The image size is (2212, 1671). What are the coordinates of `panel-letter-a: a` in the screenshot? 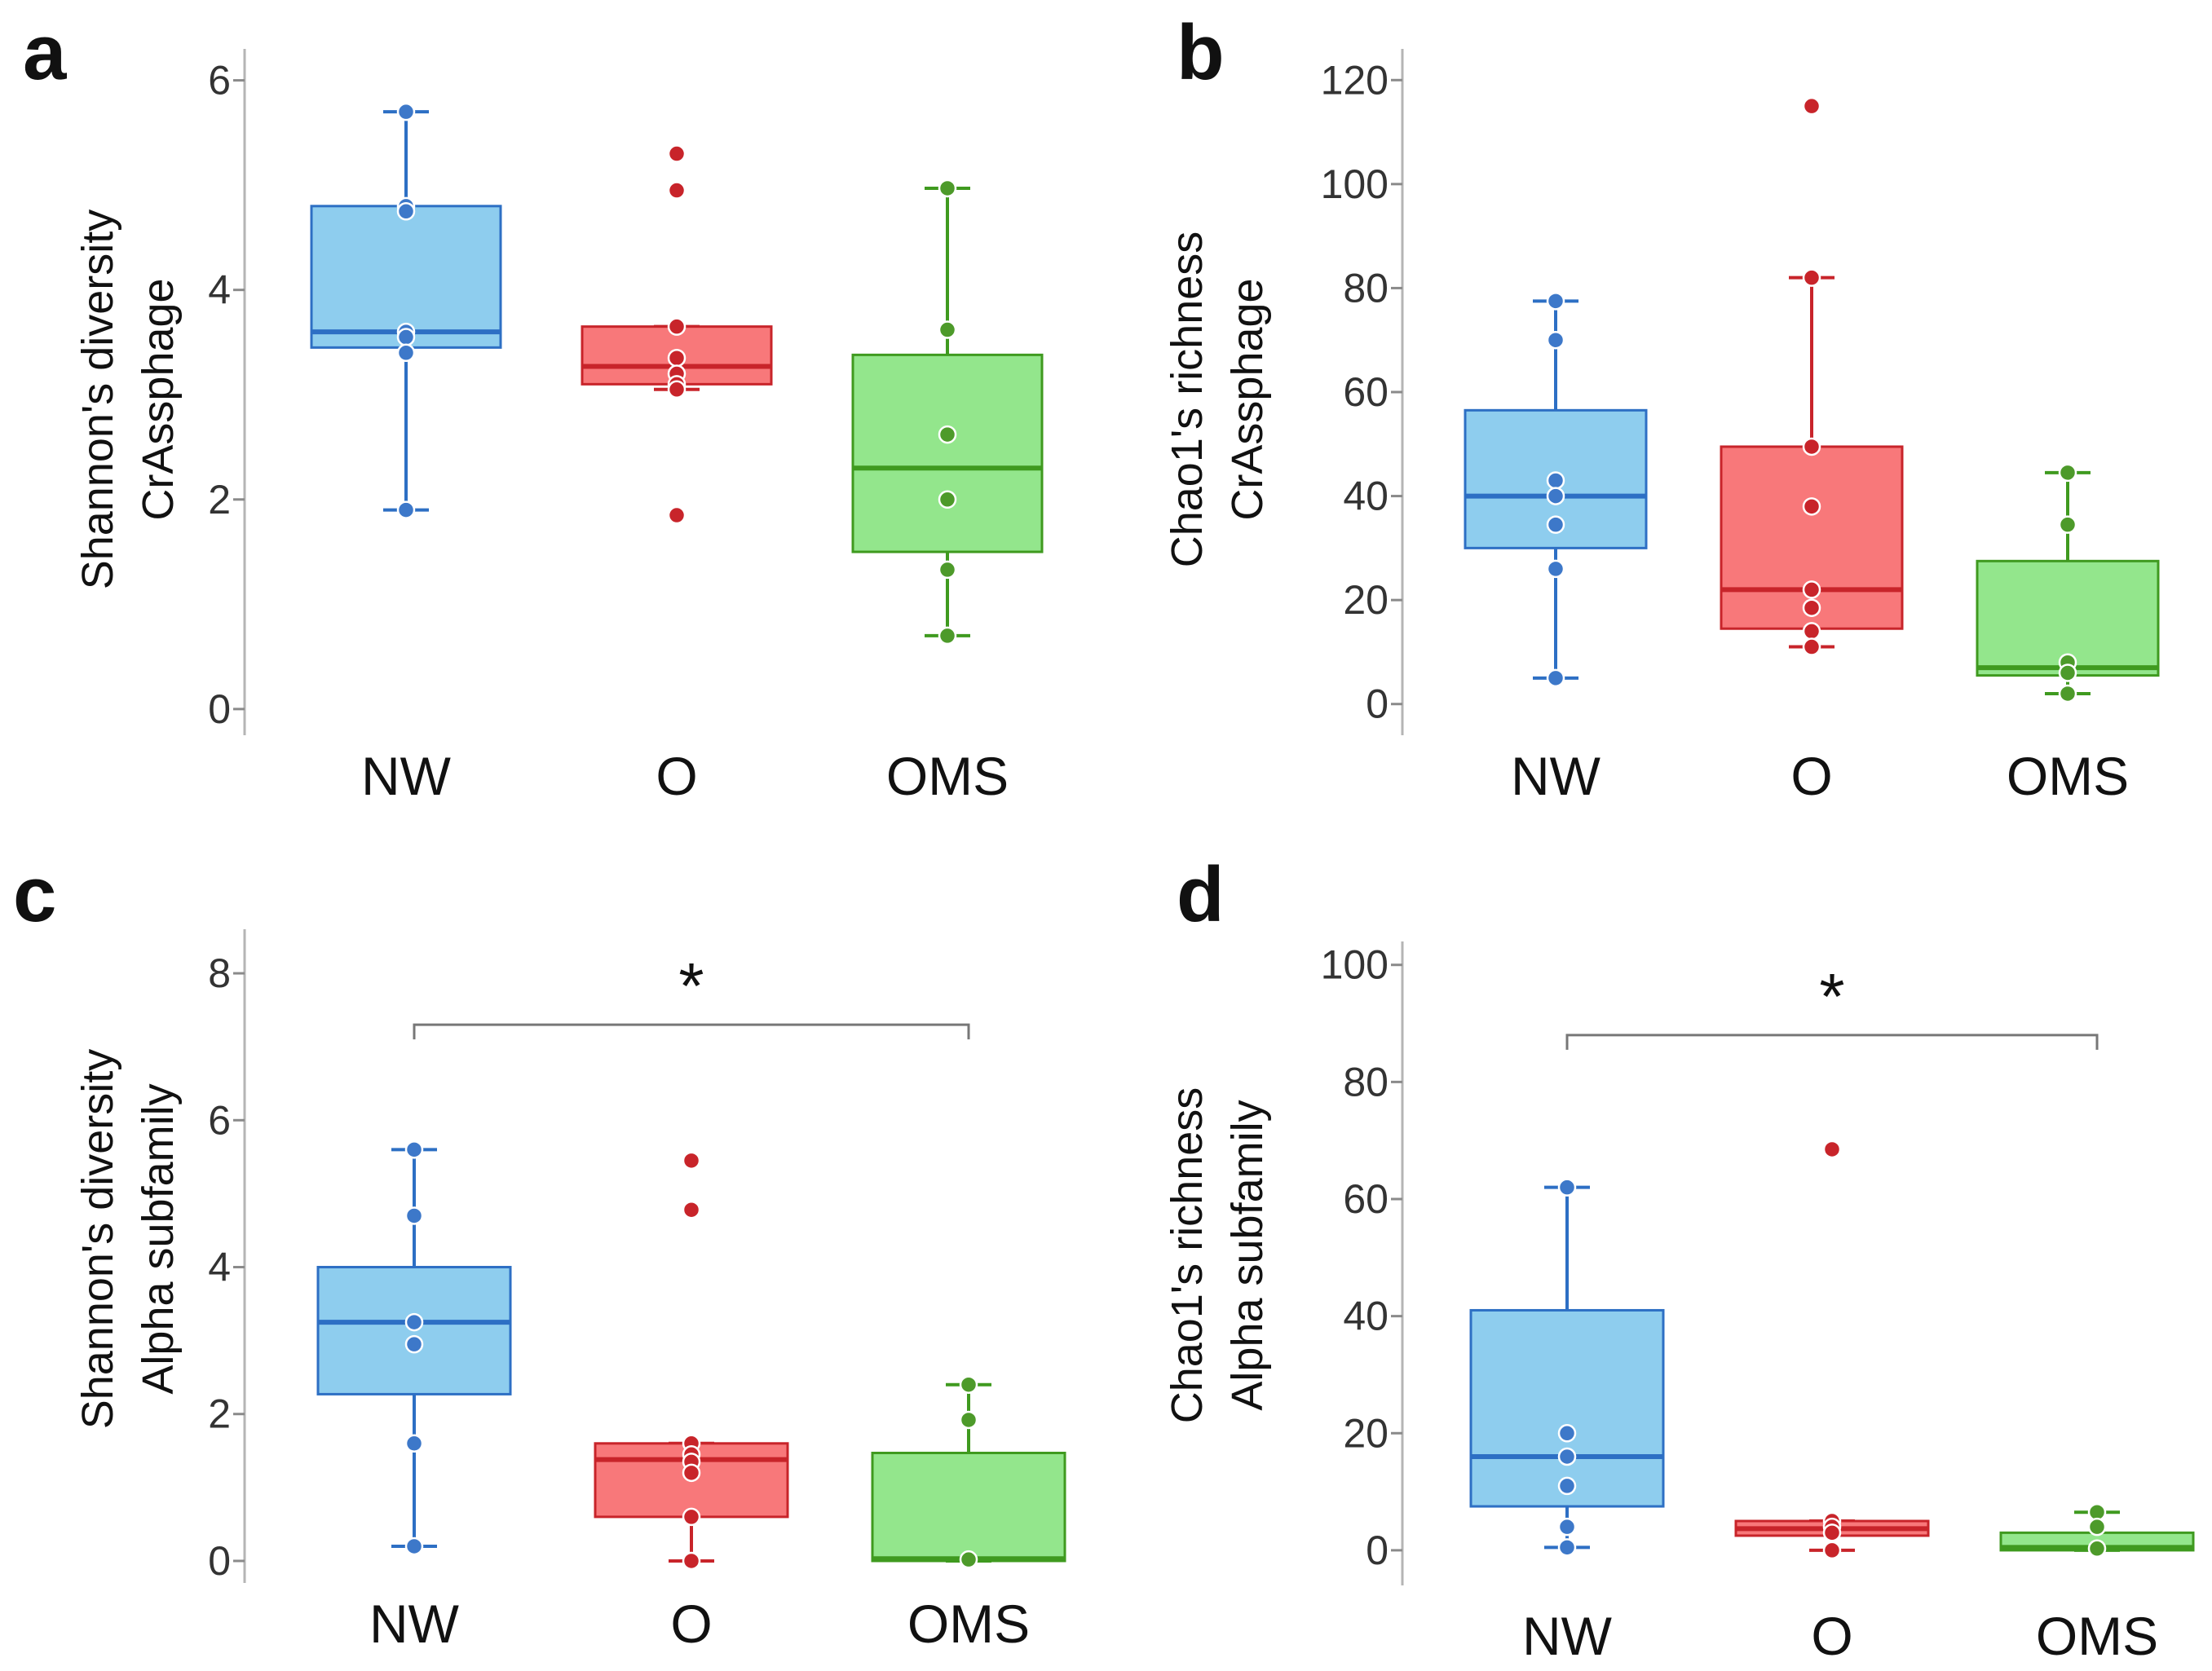 It's located at (45, 53).